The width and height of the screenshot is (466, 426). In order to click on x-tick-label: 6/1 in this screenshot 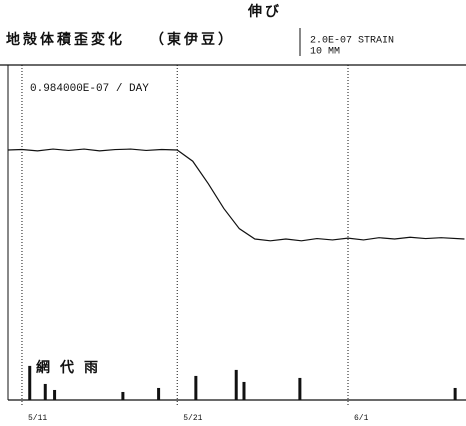, I will do `click(361, 418)`.